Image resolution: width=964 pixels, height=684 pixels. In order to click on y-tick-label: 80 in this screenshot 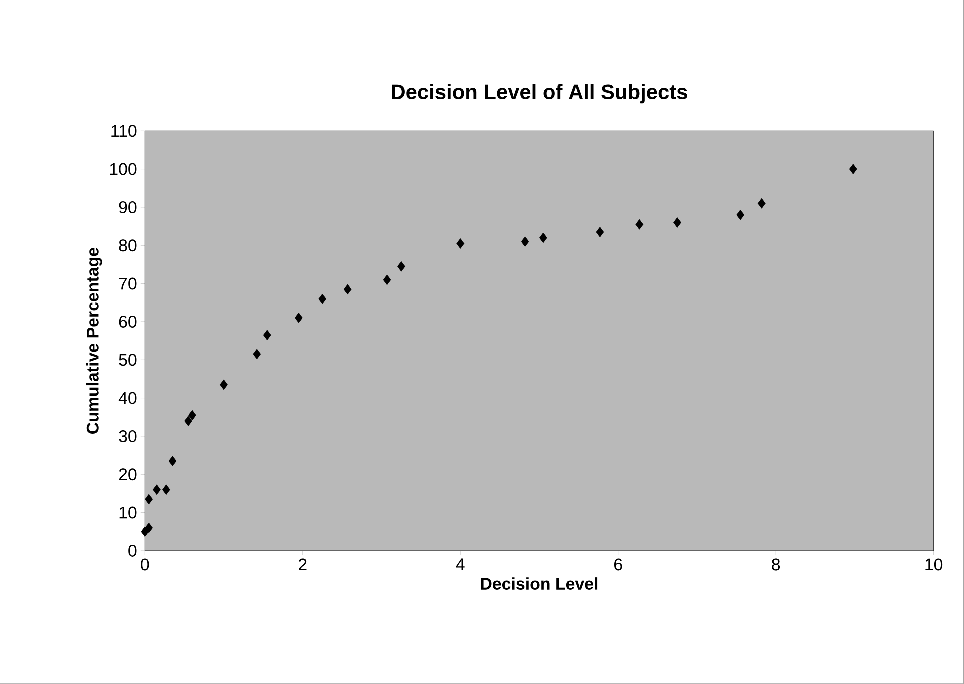, I will do `click(128, 246)`.